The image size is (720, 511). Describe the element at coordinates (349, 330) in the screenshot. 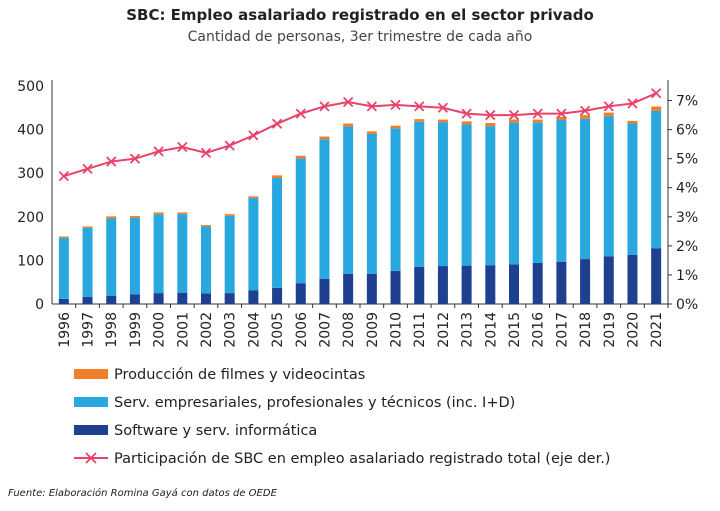

I see `x-tick-label: 2008` at that location.